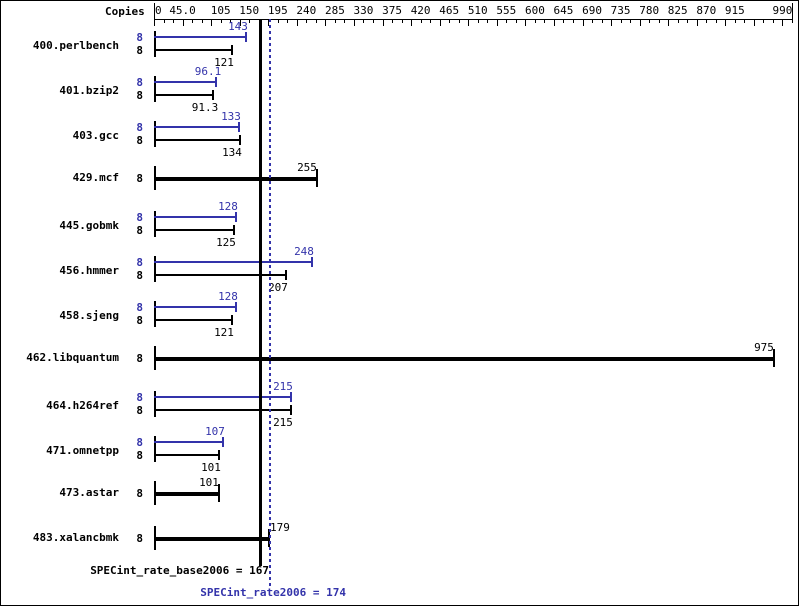 This screenshot has height=606, width=799. What do you see at coordinates (306, 10) in the screenshot?
I see `axis-tick-label: 240` at bounding box center [306, 10].